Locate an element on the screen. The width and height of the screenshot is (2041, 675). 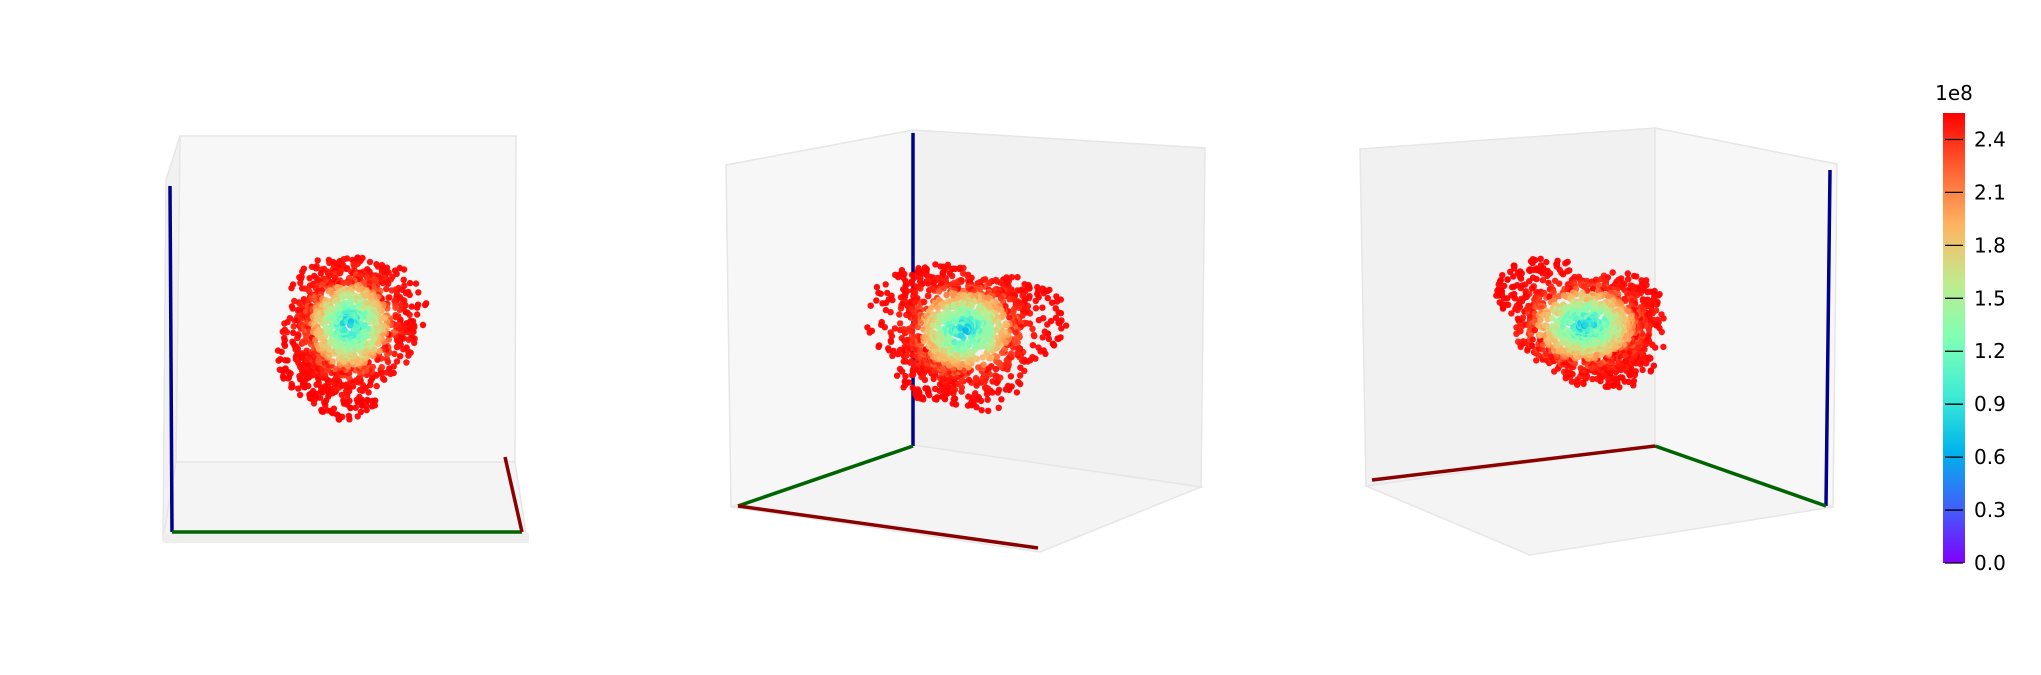
floor-edge is located at coordinates (346, 538).